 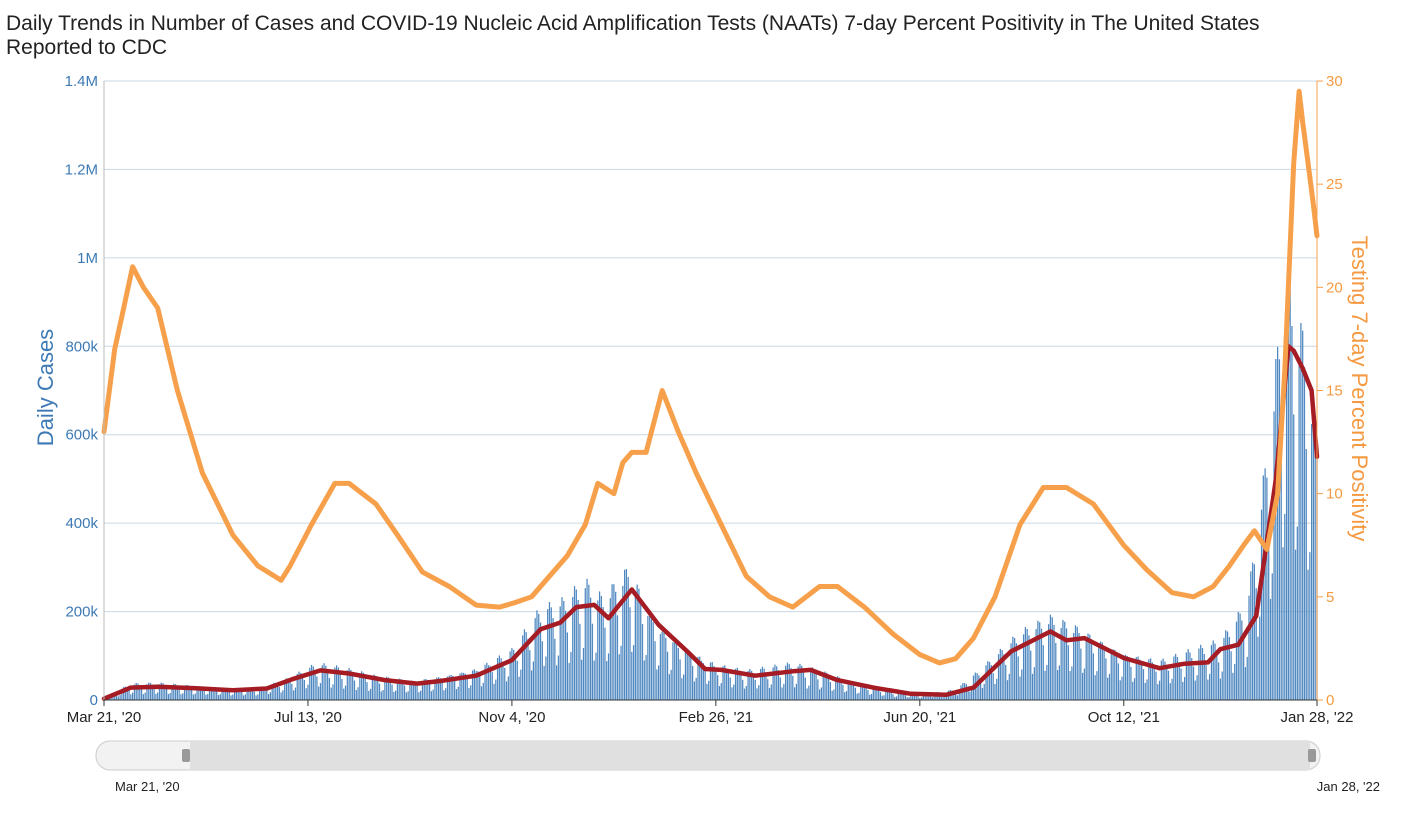 I want to click on y-right-tick-label: 20, so click(x=1334, y=287).